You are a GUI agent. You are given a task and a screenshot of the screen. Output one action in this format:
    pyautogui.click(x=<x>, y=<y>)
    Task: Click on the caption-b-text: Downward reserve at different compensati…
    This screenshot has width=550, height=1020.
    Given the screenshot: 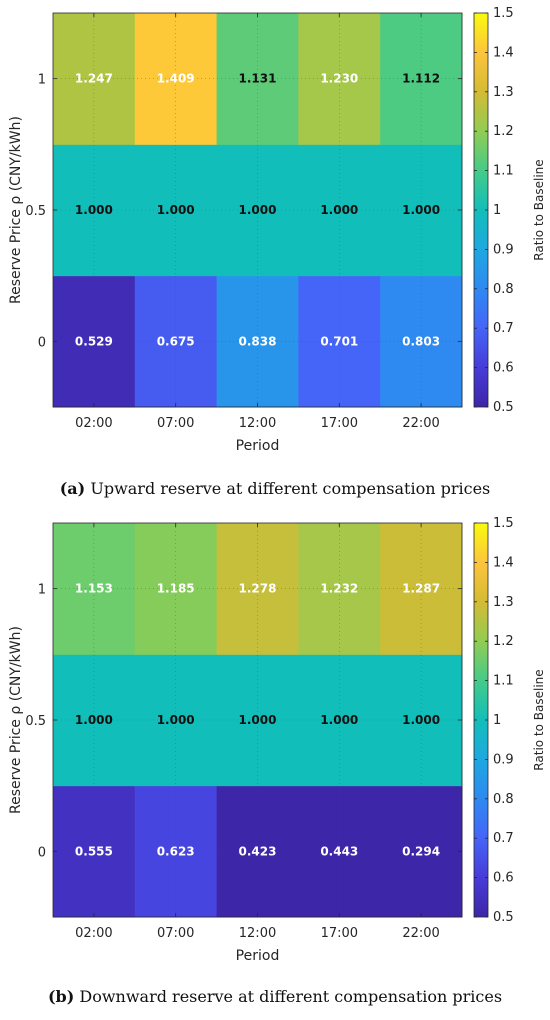 What is the action you would take?
    pyautogui.click(x=288, y=996)
    